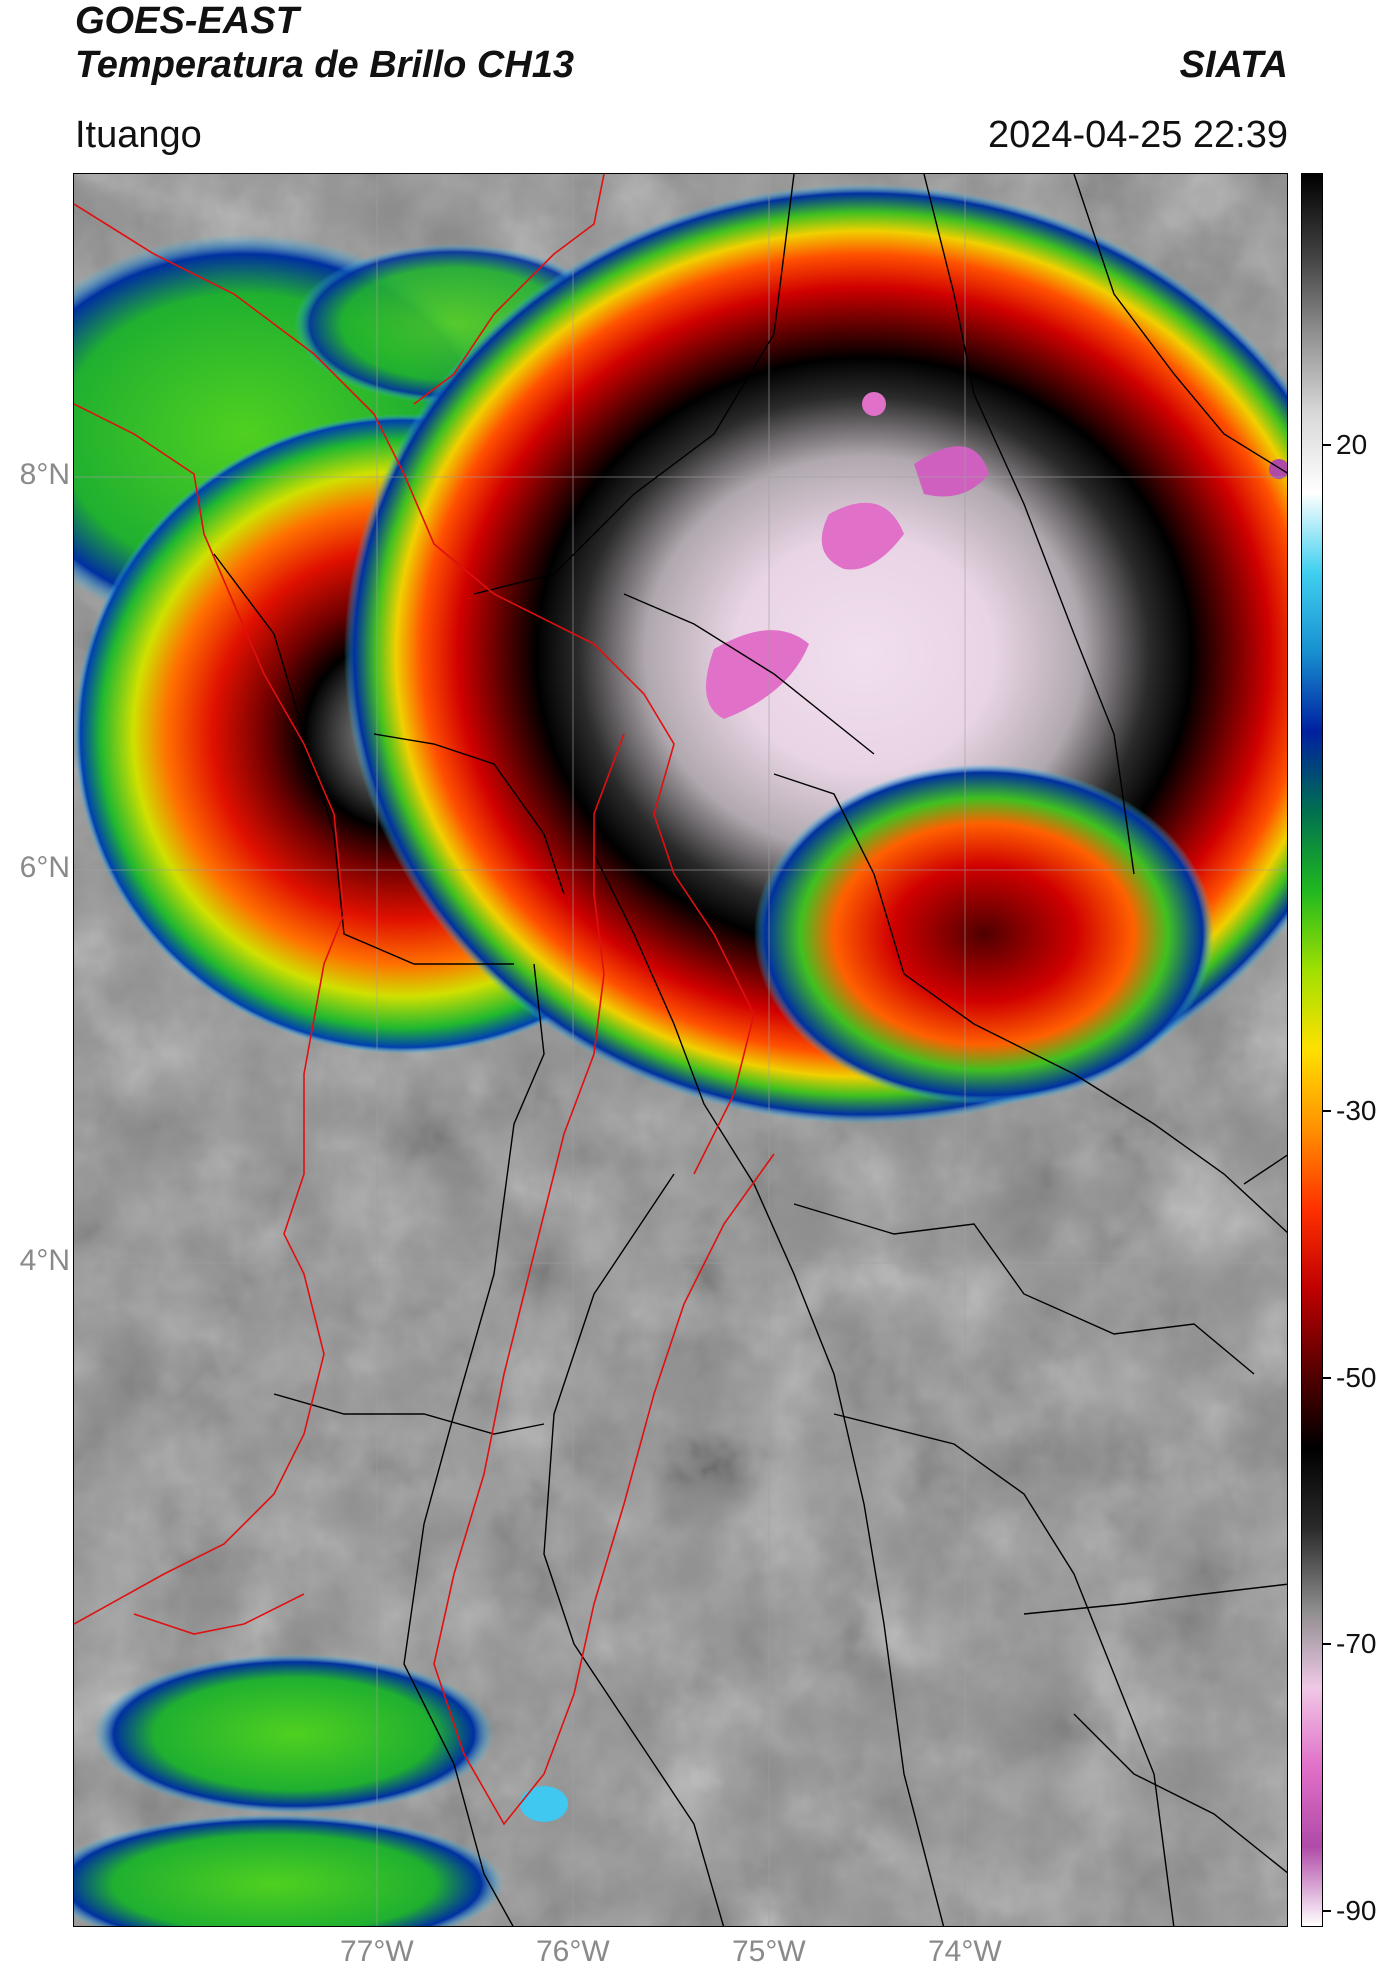 The image size is (1384, 1981). What do you see at coordinates (138, 135) in the screenshot?
I see `location-label: Ituango` at bounding box center [138, 135].